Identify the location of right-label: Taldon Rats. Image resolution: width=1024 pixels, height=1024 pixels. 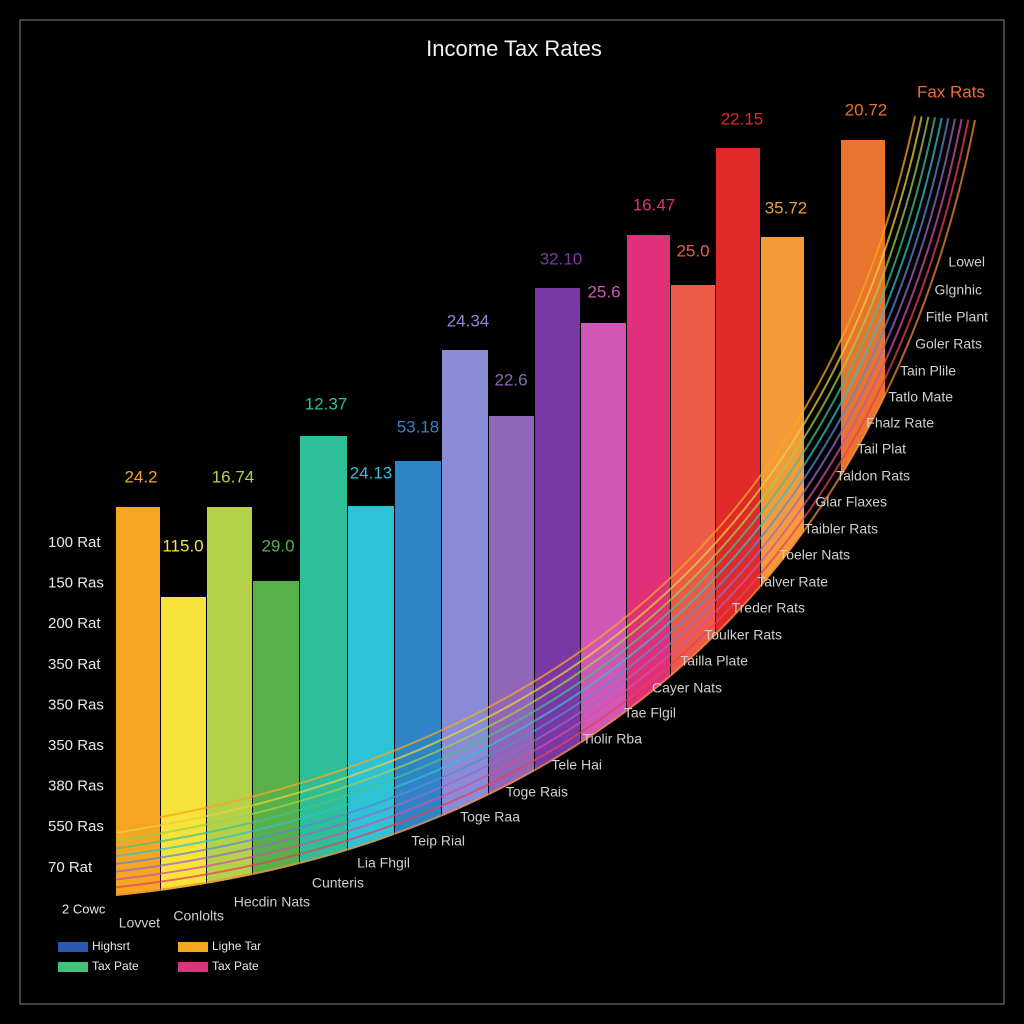
(873, 476).